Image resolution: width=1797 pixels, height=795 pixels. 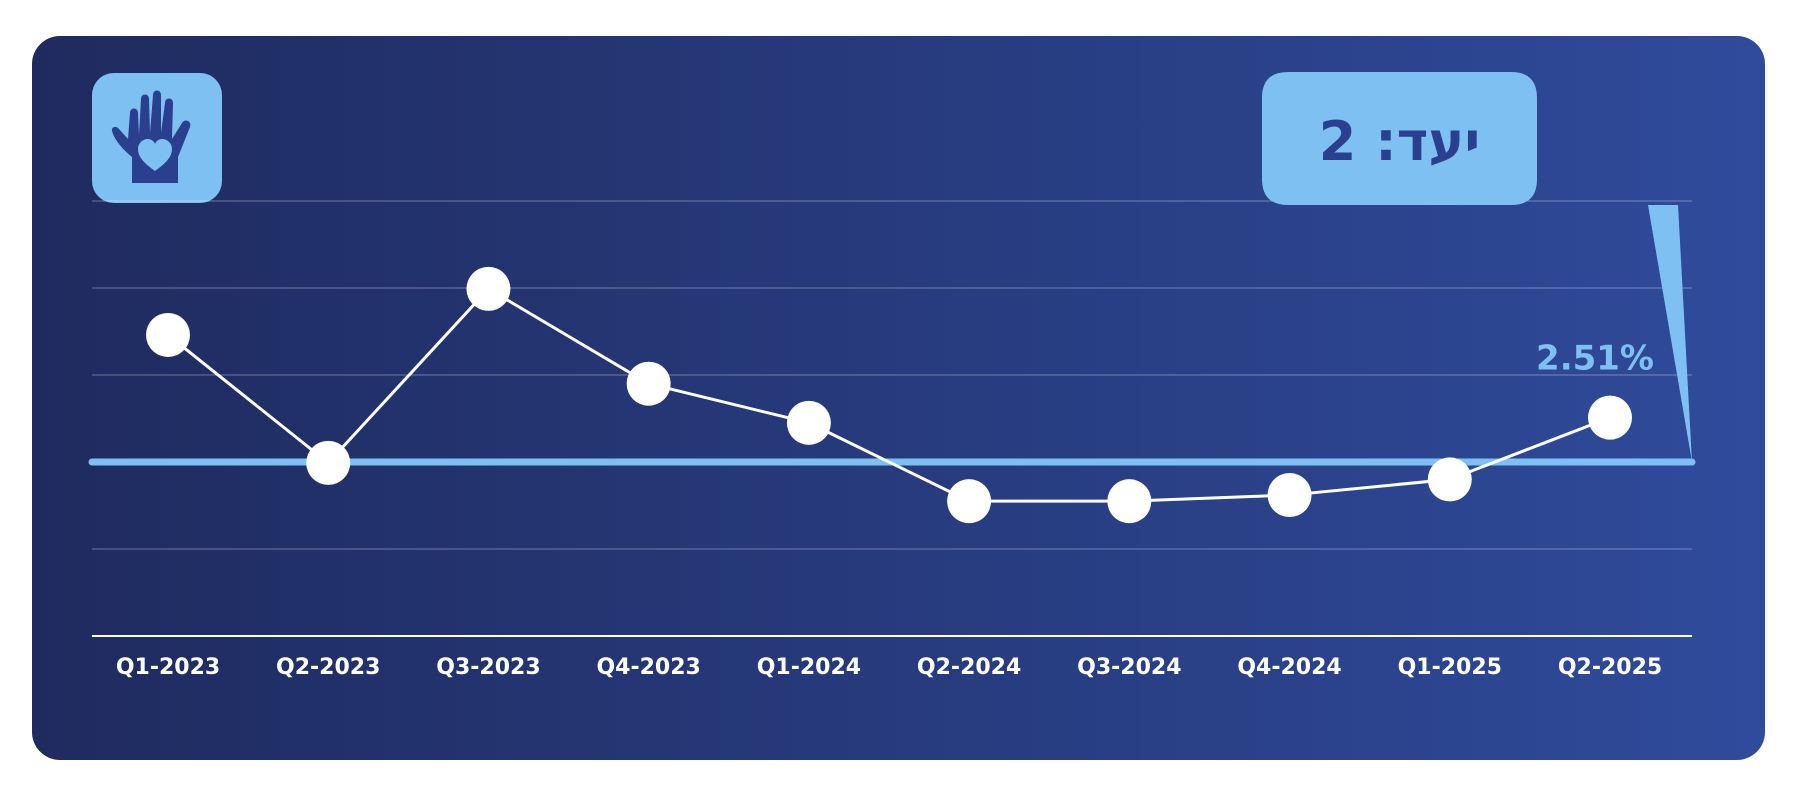 What do you see at coordinates (809, 667) in the screenshot?
I see `x-tick-label: Q1-2024` at bounding box center [809, 667].